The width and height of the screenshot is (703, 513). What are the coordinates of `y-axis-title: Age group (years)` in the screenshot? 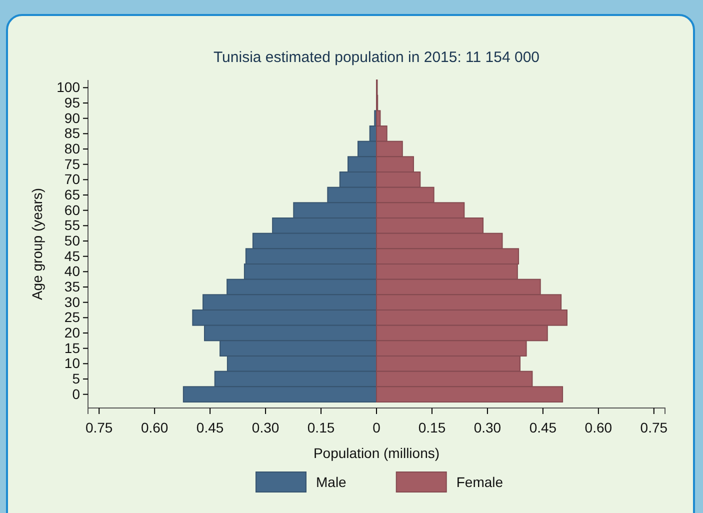 It's located at (37, 244).